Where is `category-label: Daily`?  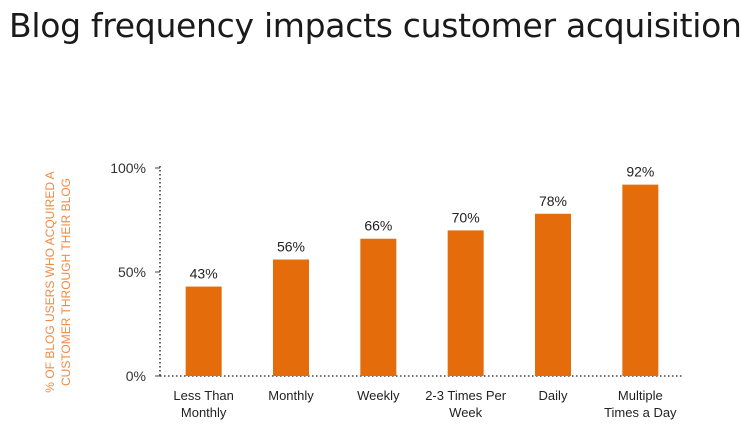 category-label: Daily is located at coordinates (553, 395).